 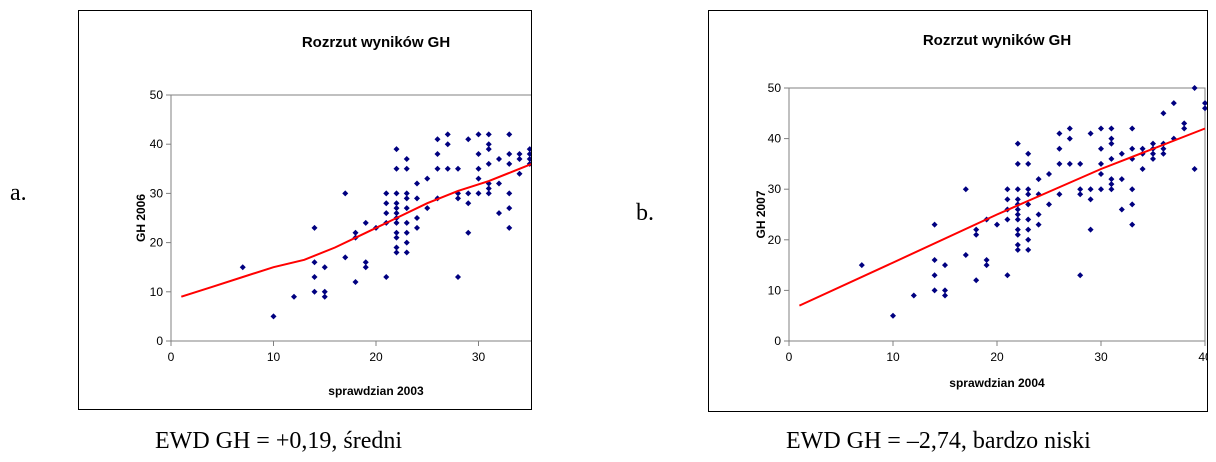 I want to click on trend-line-a, so click(x=355, y=230).